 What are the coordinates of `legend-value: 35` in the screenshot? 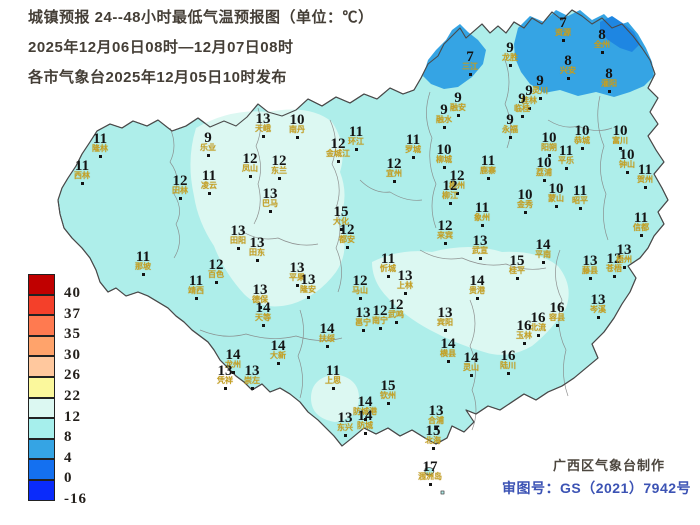 It's located at (72, 334).